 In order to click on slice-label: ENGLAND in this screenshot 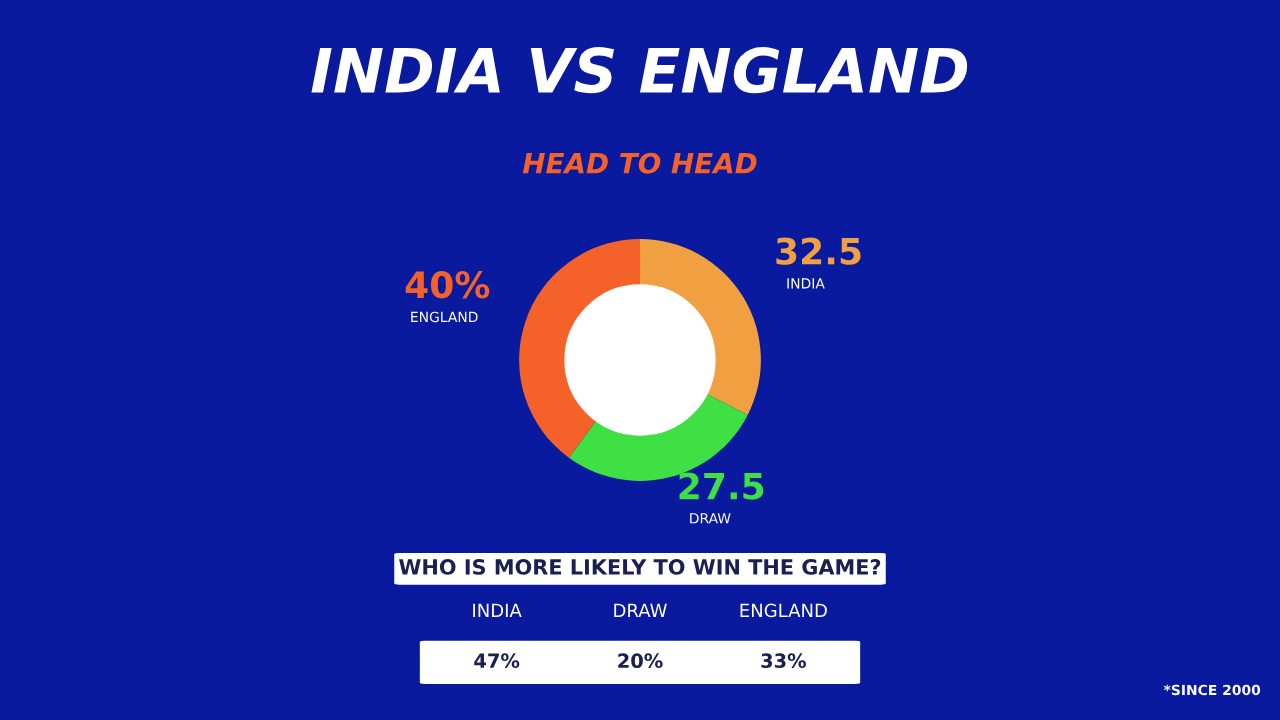, I will do `click(444, 317)`.